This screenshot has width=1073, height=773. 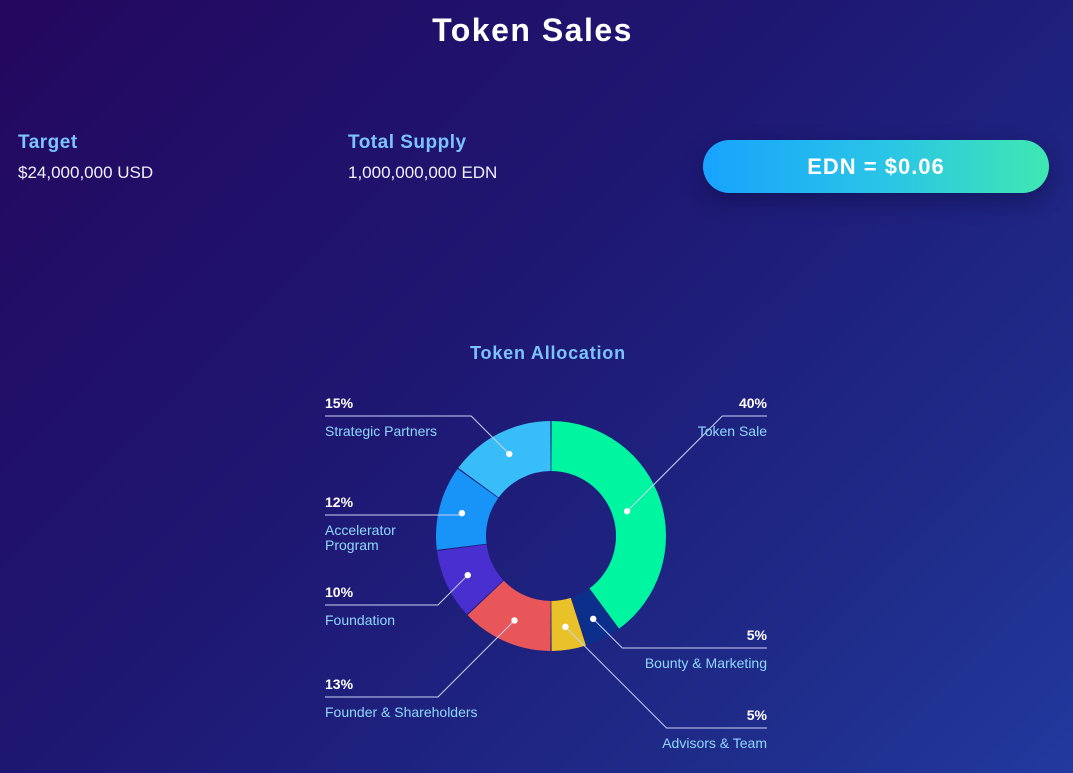 I want to click on percent-label-token-sale: 40%, so click(x=753, y=403).